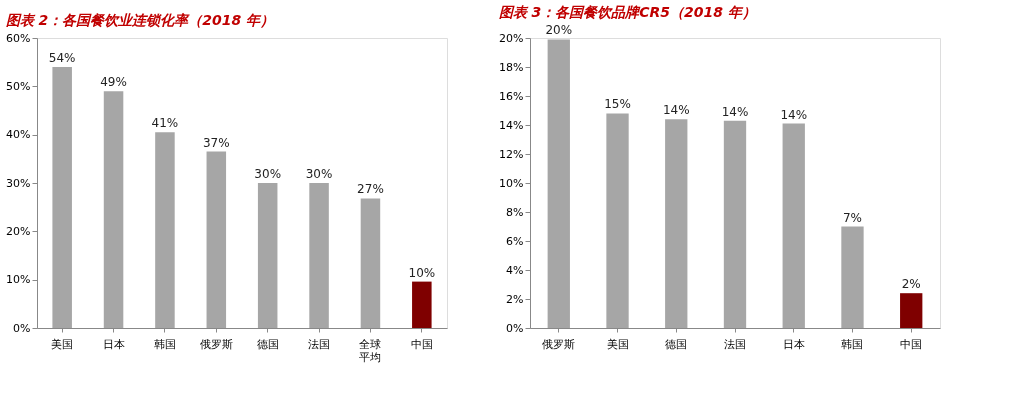 This screenshot has width=1030, height=400. What do you see at coordinates (511, 67) in the screenshot?
I see `y-tick-label: 18%` at bounding box center [511, 67].